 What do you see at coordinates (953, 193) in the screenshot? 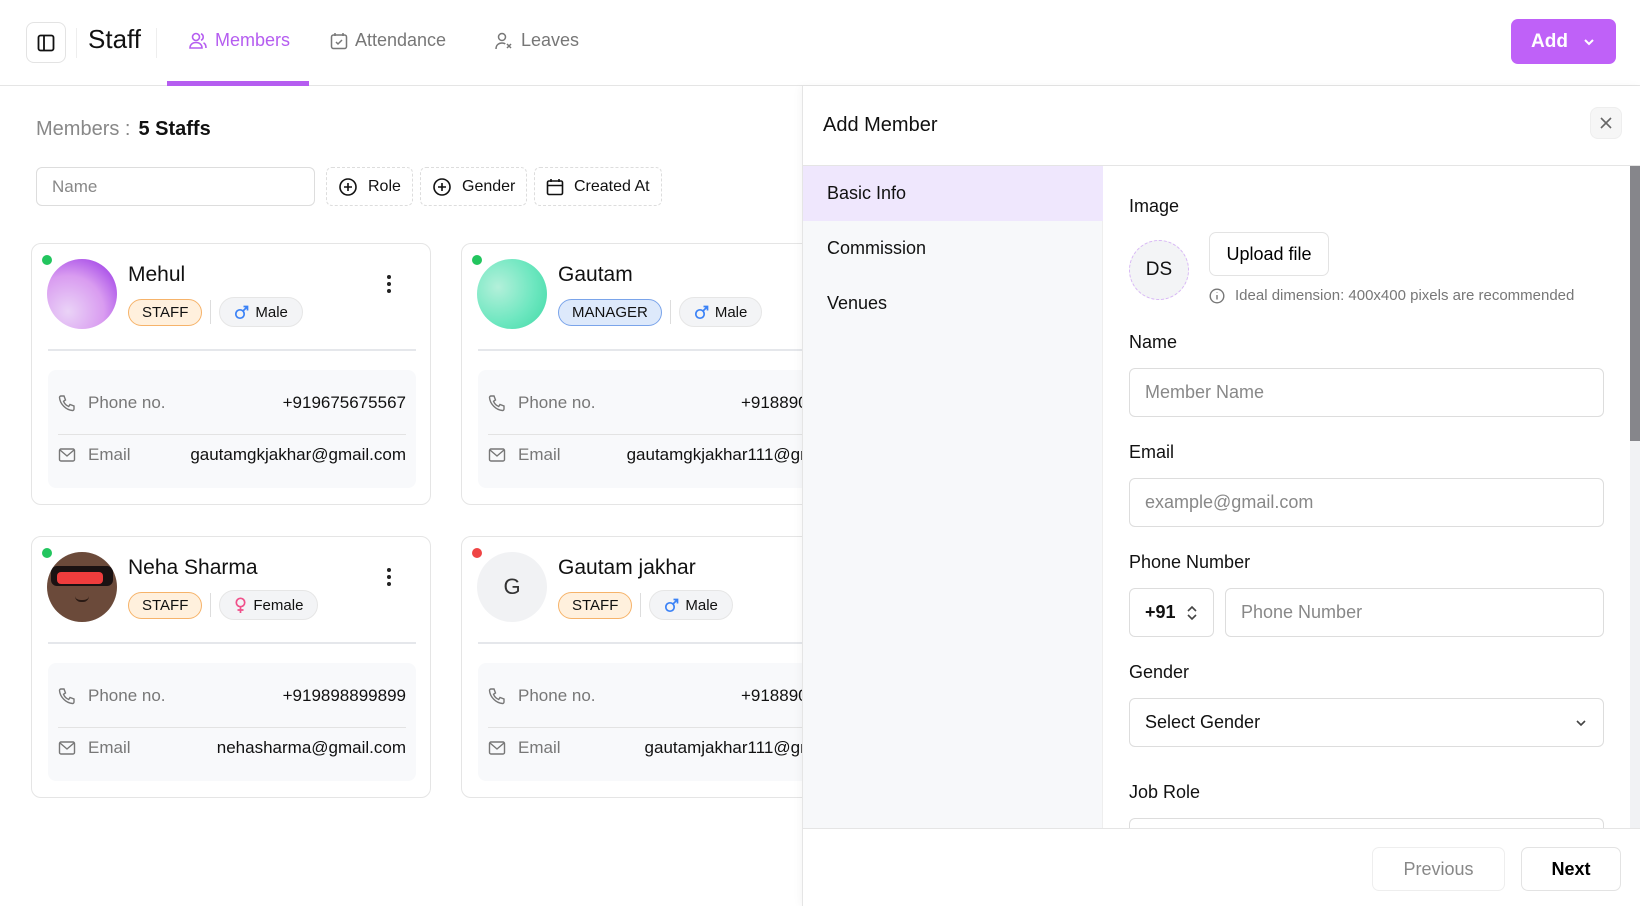
I see `nav-basic-info: Basic Info` at bounding box center [953, 193].